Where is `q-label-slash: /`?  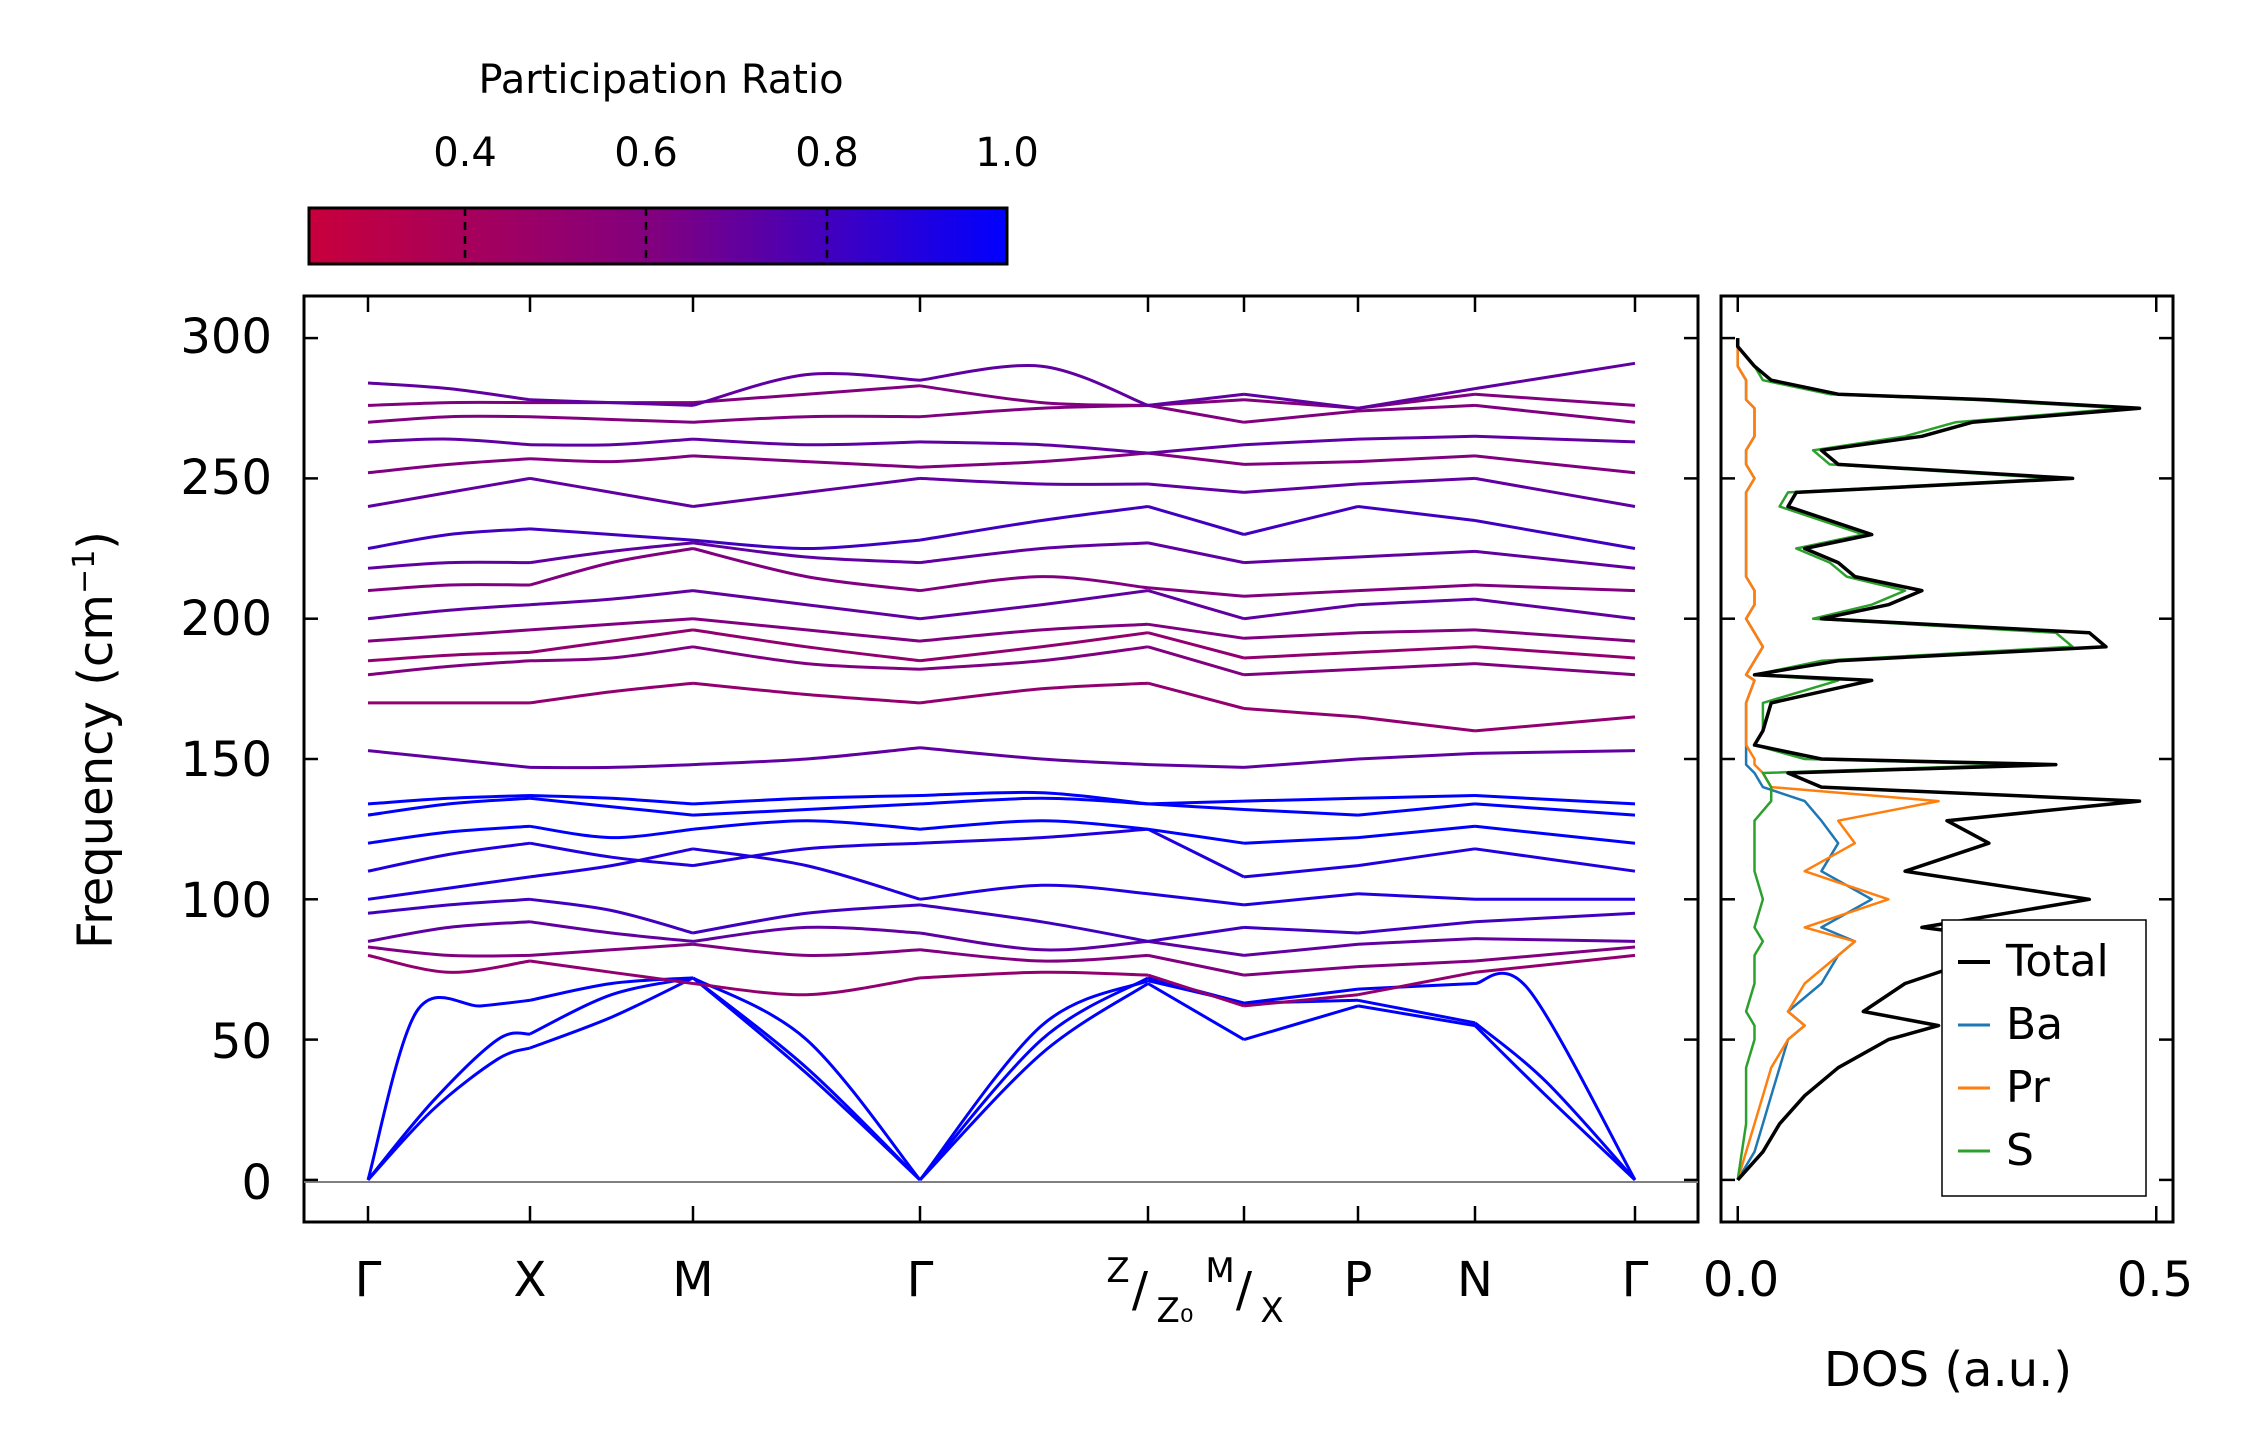
q-label-slash: / is located at coordinates (1244, 1290).